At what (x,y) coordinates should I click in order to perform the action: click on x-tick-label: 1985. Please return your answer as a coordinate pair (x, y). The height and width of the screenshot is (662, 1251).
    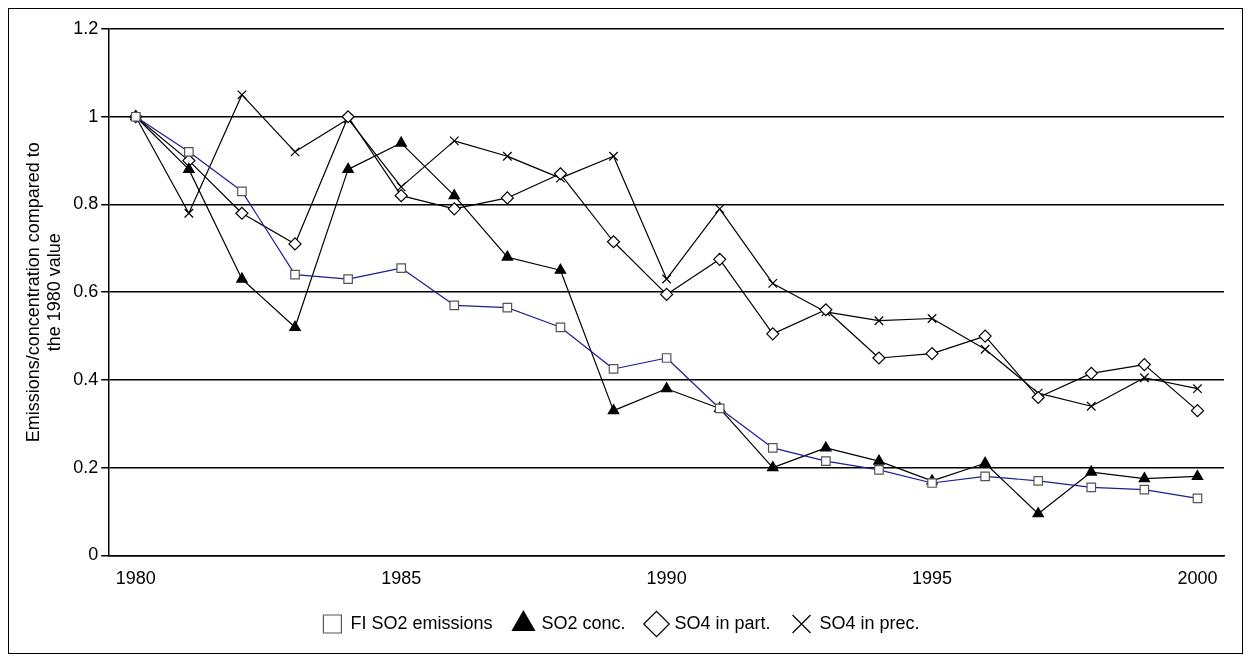
    Looking at the image, I should click on (401, 578).